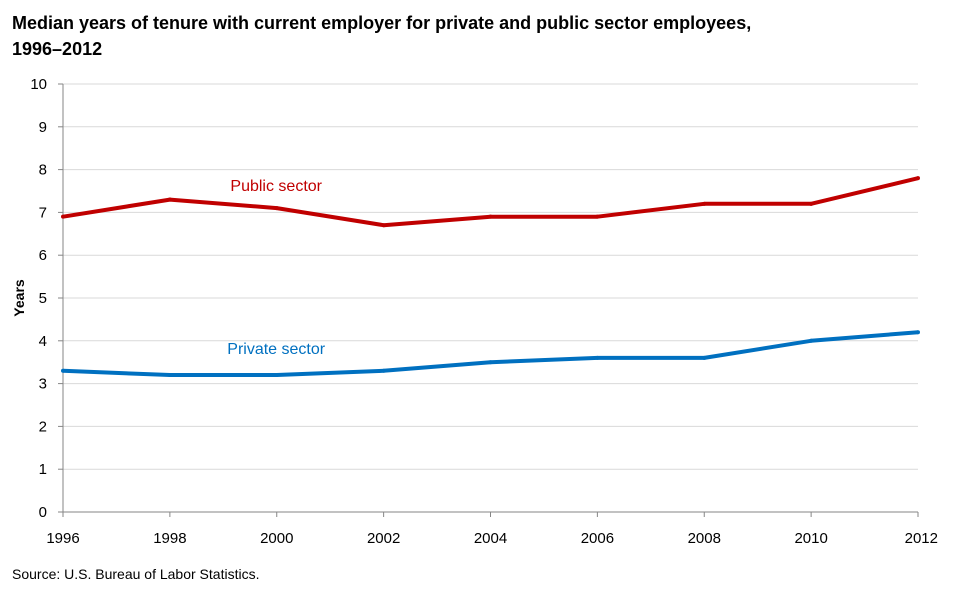 The image size is (960, 598). I want to click on x-tick-label: 1998, so click(169, 538).